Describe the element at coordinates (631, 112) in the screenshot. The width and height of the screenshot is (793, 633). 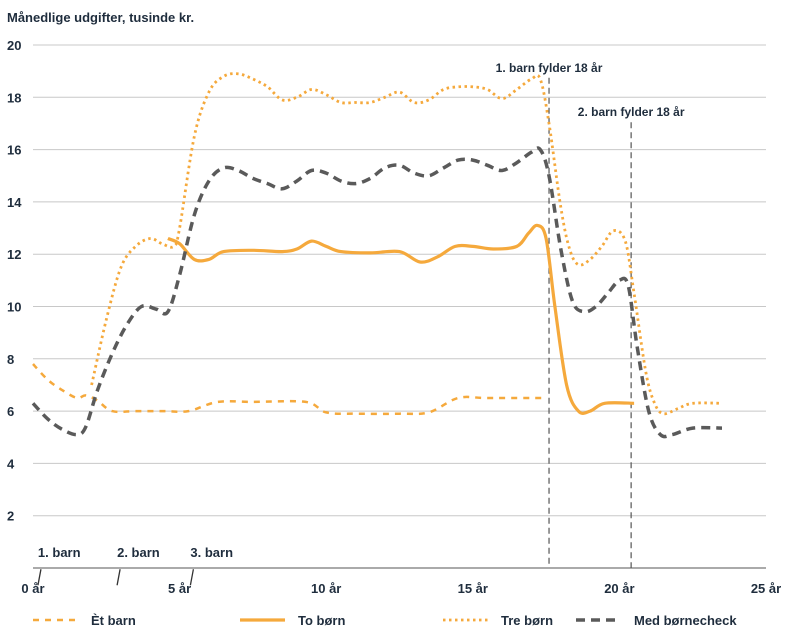
I see `annotation-label: 2. barn fylder 18 år` at that location.